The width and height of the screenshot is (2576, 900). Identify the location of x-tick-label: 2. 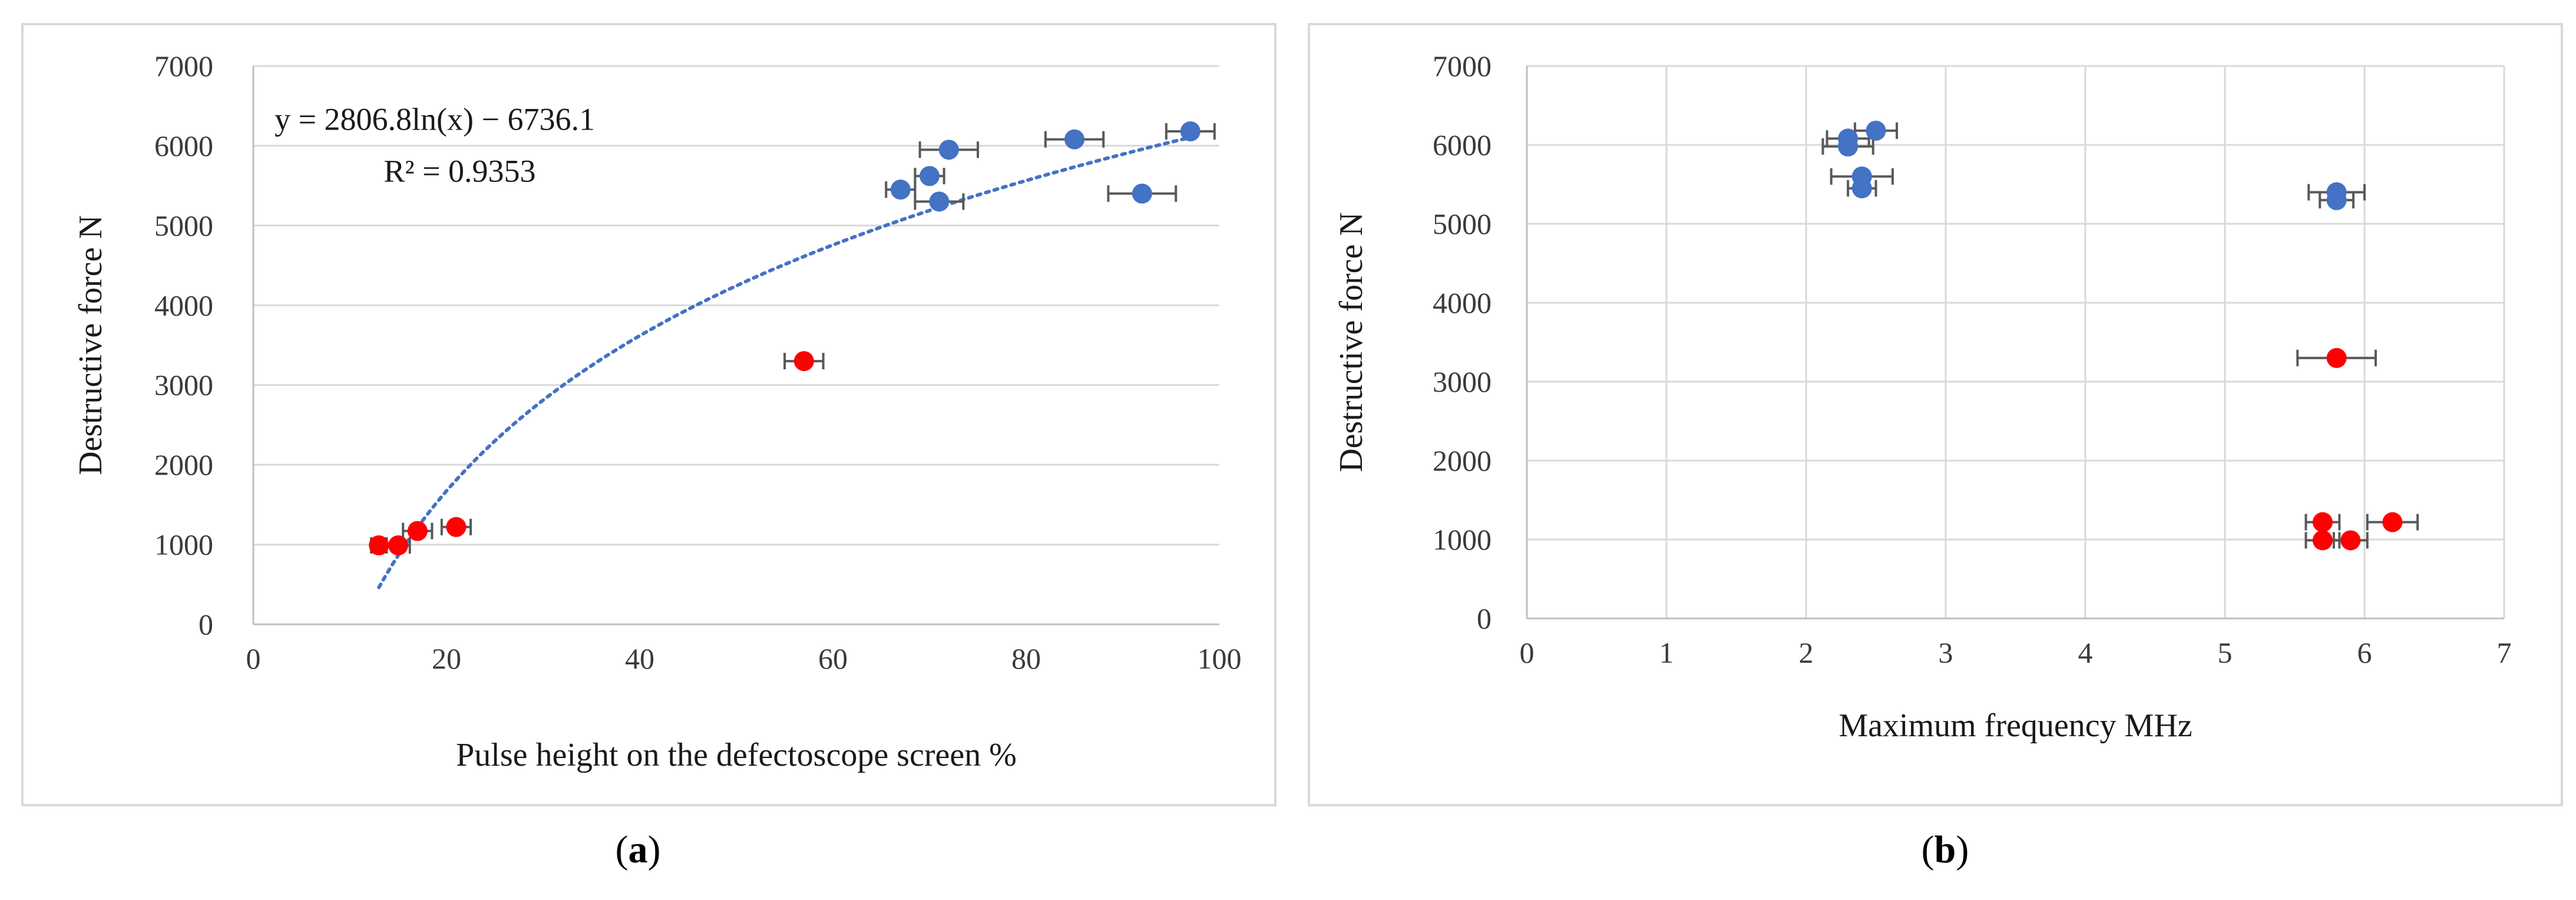
(1806, 652).